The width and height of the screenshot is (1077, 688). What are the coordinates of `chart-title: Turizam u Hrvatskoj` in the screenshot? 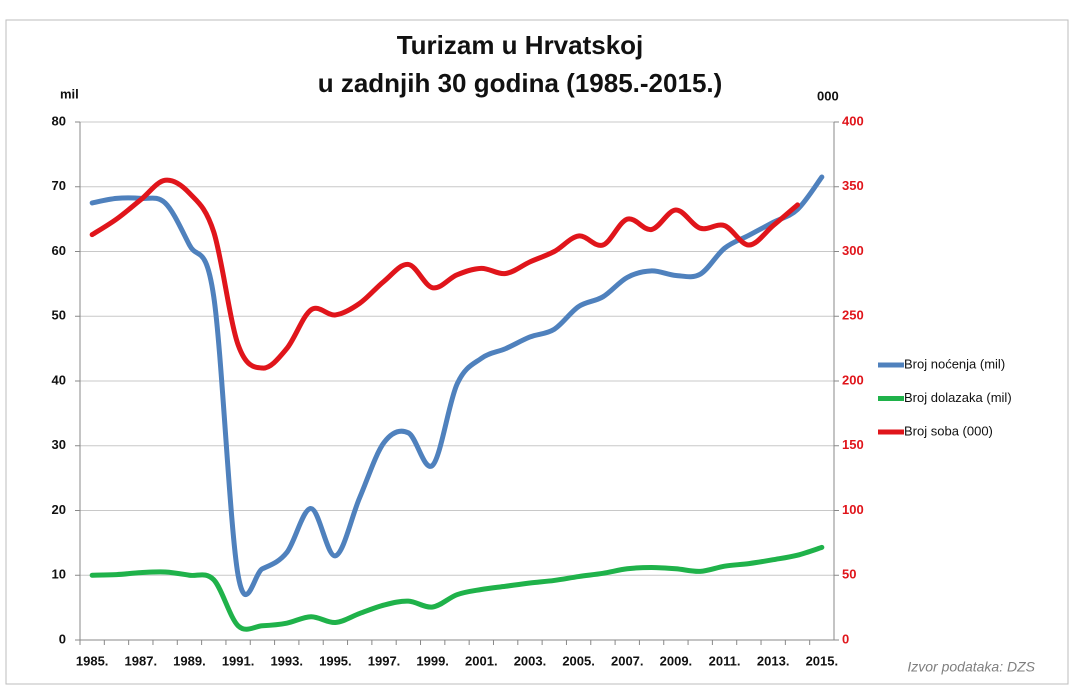 It's located at (520, 45).